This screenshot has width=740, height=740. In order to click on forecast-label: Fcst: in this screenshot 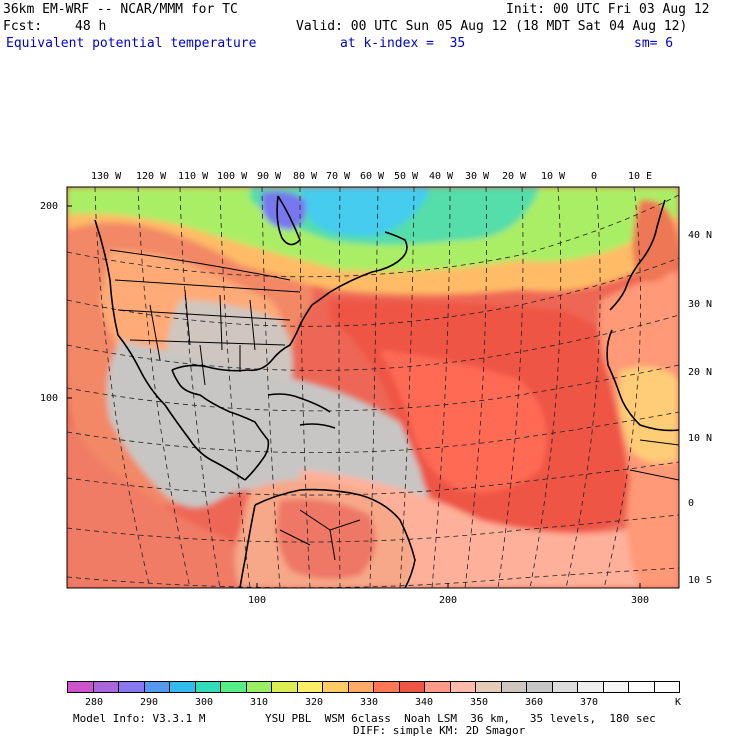, I will do `click(23, 26)`.